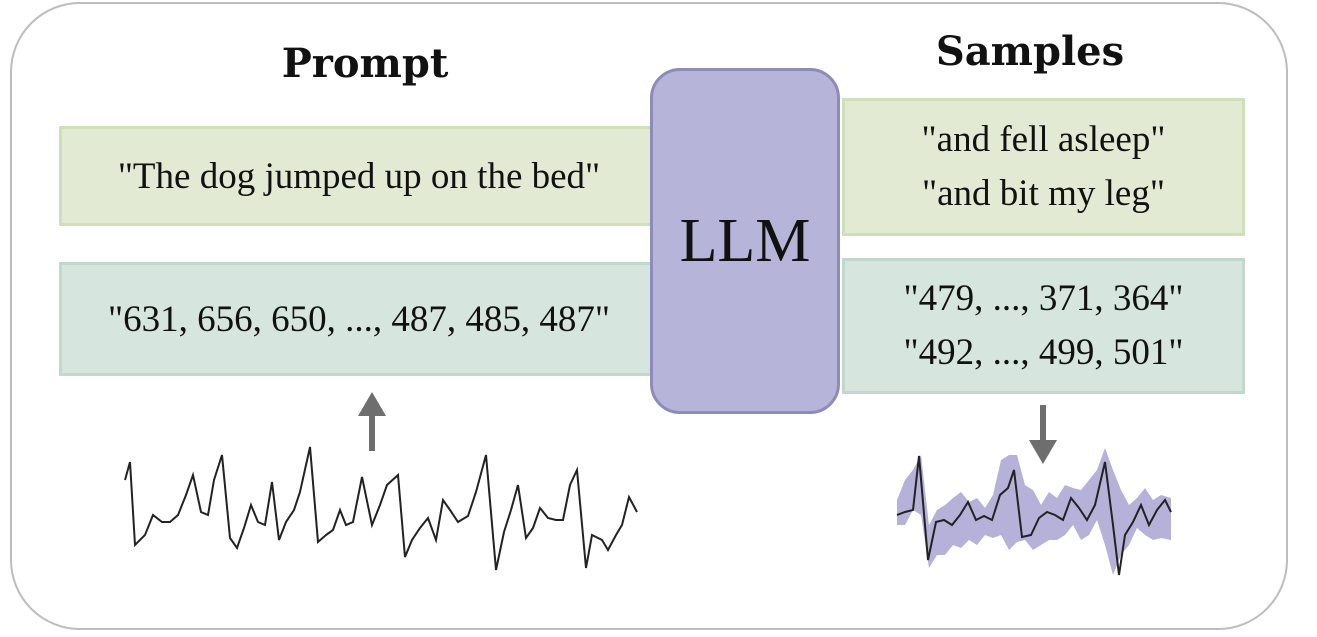 The image size is (1317, 637). I want to click on prompt-numbers: "631, 656, 650, ..., 487, 485, 487", so click(359, 319).